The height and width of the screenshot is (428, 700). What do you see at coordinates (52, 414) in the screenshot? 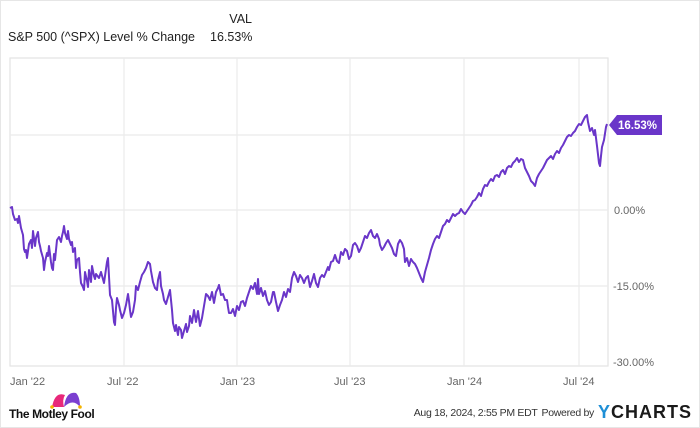
I see `motley-fool-logo-text: The Motley Fool` at bounding box center [52, 414].